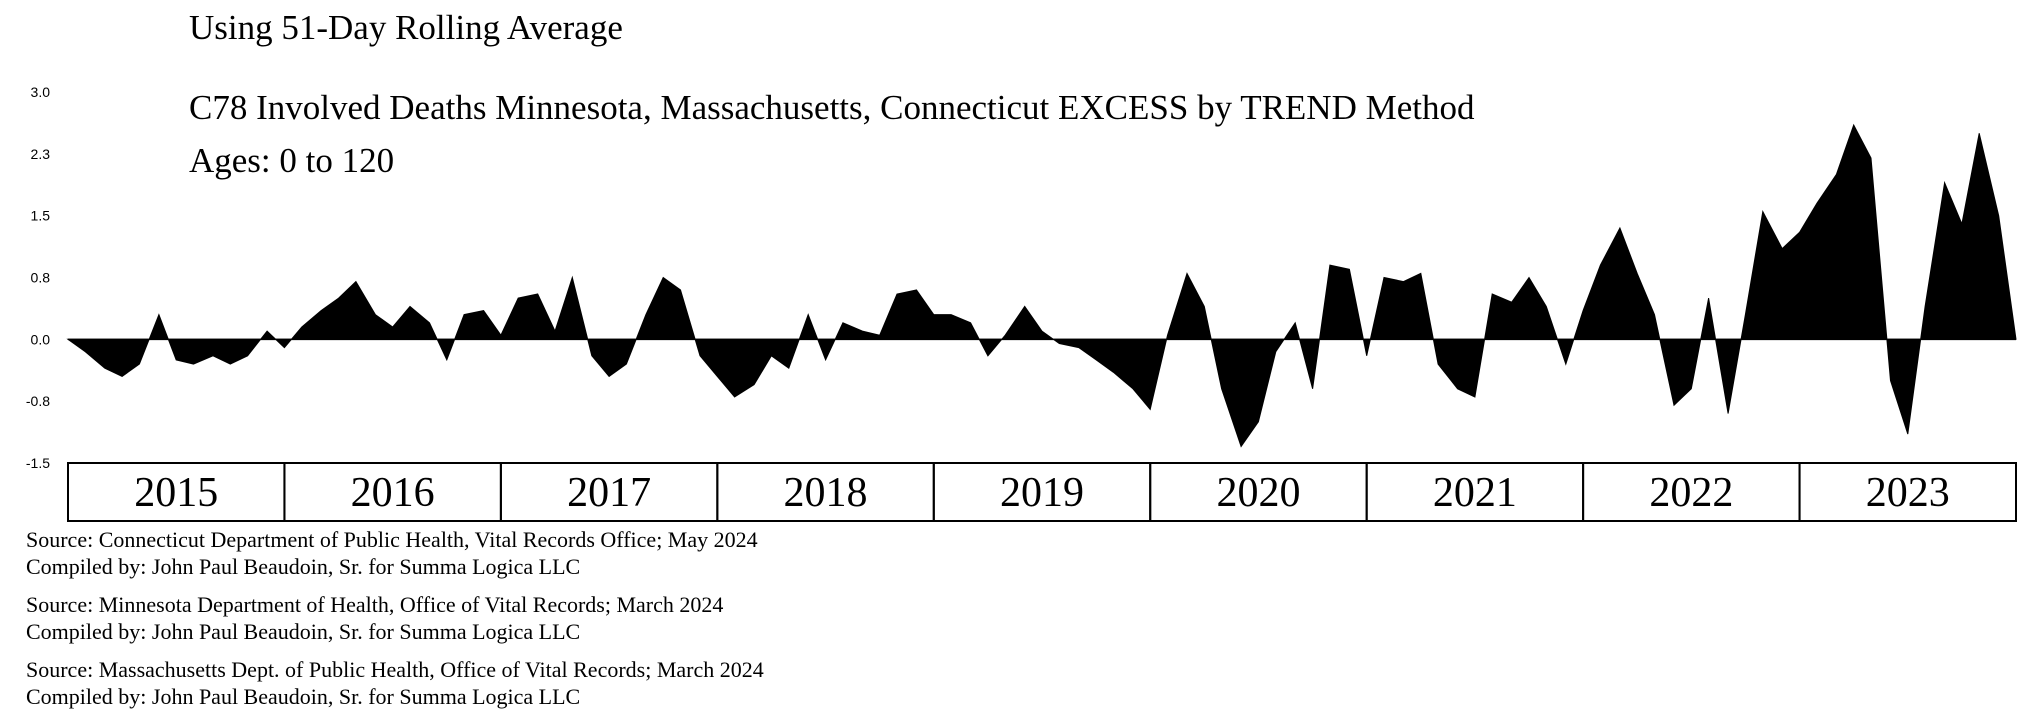  What do you see at coordinates (1475, 493) in the screenshot?
I see `year-label: 2021` at bounding box center [1475, 493].